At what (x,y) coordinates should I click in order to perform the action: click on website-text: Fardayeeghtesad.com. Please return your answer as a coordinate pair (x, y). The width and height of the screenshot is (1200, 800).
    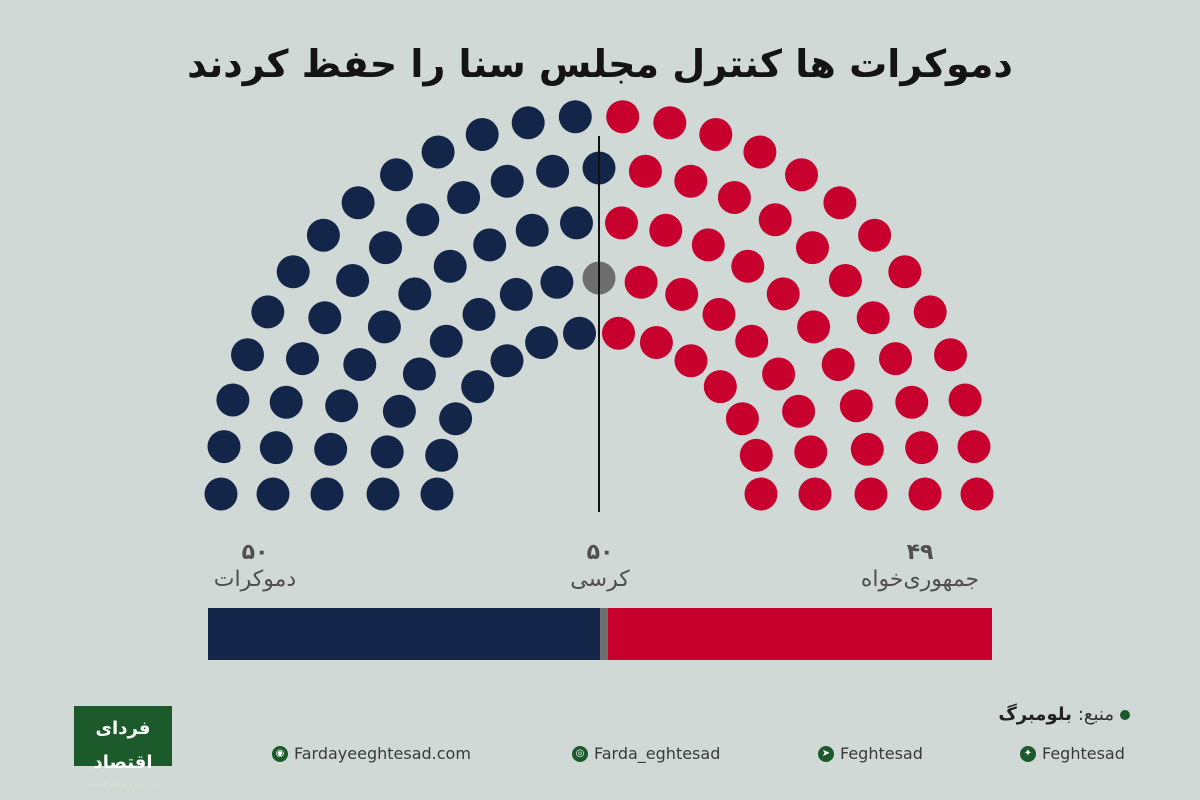
    Looking at the image, I should click on (382, 753).